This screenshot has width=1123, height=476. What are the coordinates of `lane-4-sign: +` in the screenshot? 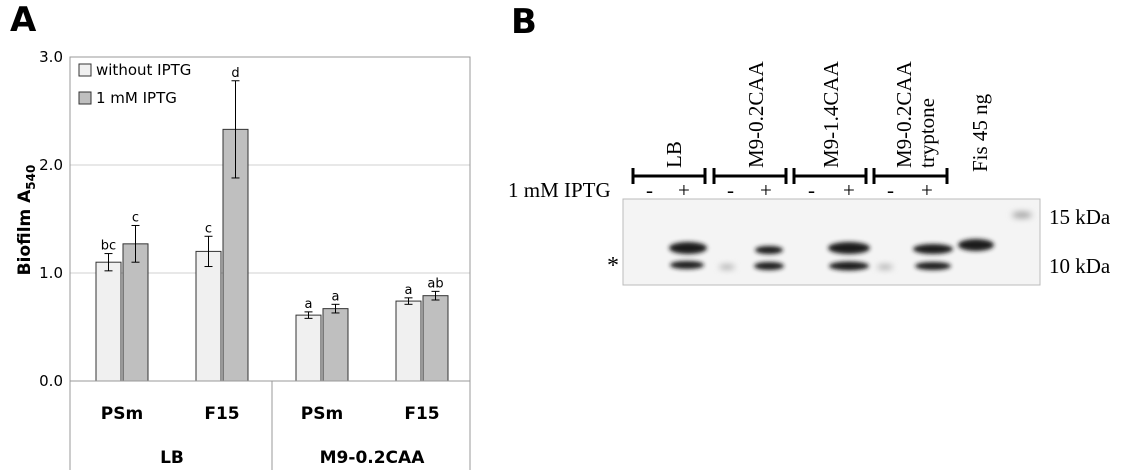 It's located at (766, 190).